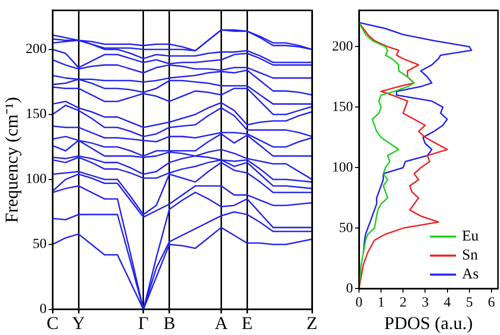 The height and width of the screenshot is (335, 500). I want to click on x-tick-label: Y, so click(79, 322).